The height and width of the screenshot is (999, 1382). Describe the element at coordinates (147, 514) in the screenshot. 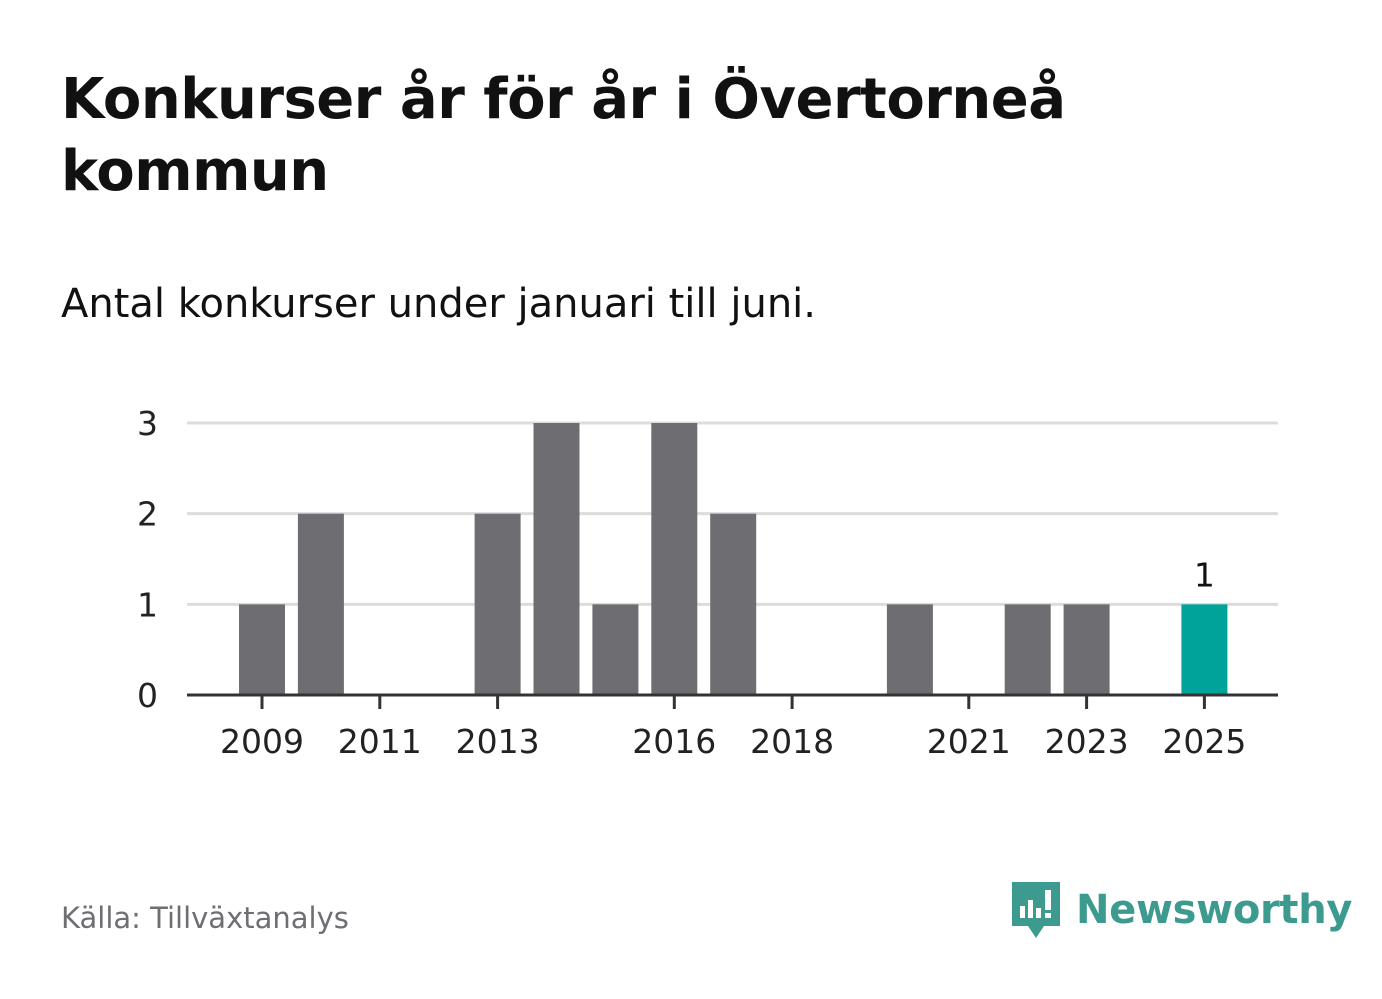

I see `y-tick-label: 2` at that location.